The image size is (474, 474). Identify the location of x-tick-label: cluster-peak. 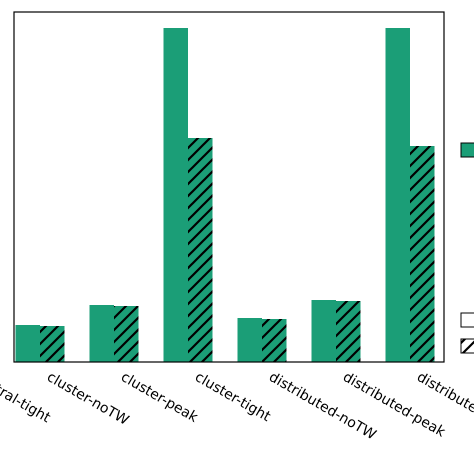
(159, 397).